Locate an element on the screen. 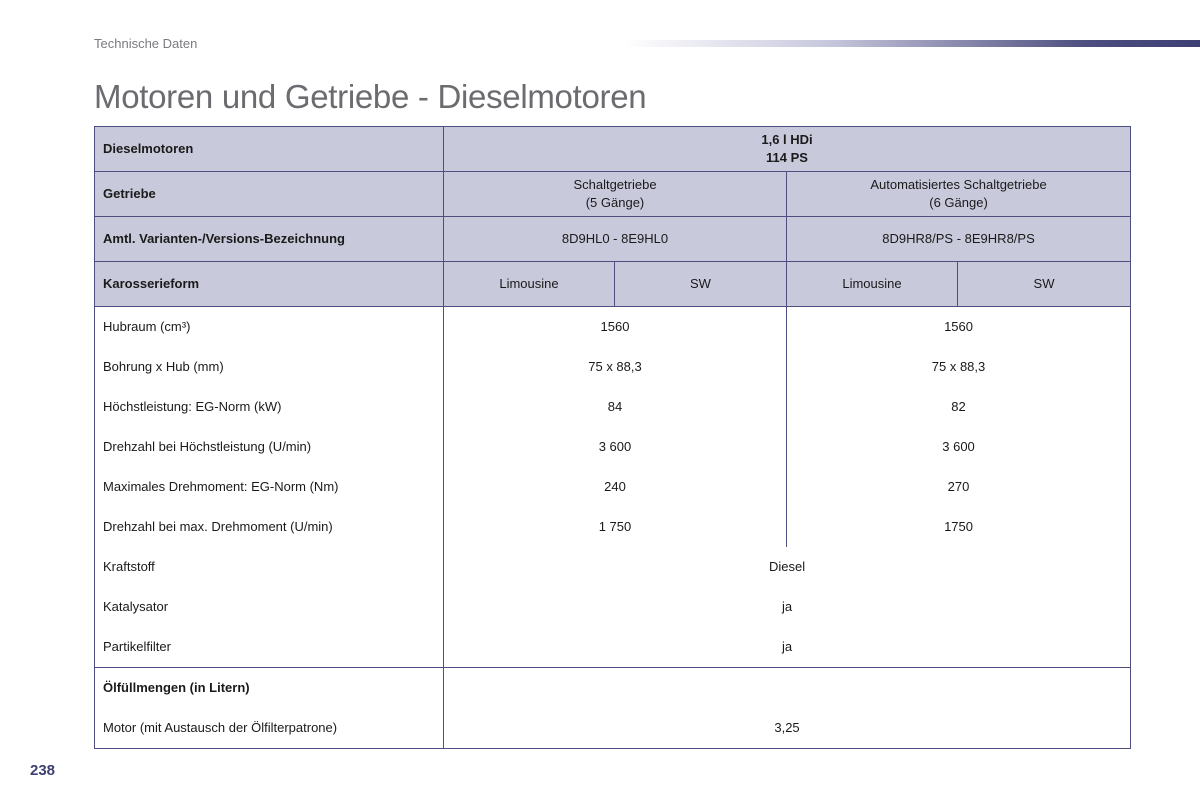  table-row: Hubraum (cm³) 1560 1560 is located at coordinates (612, 326).